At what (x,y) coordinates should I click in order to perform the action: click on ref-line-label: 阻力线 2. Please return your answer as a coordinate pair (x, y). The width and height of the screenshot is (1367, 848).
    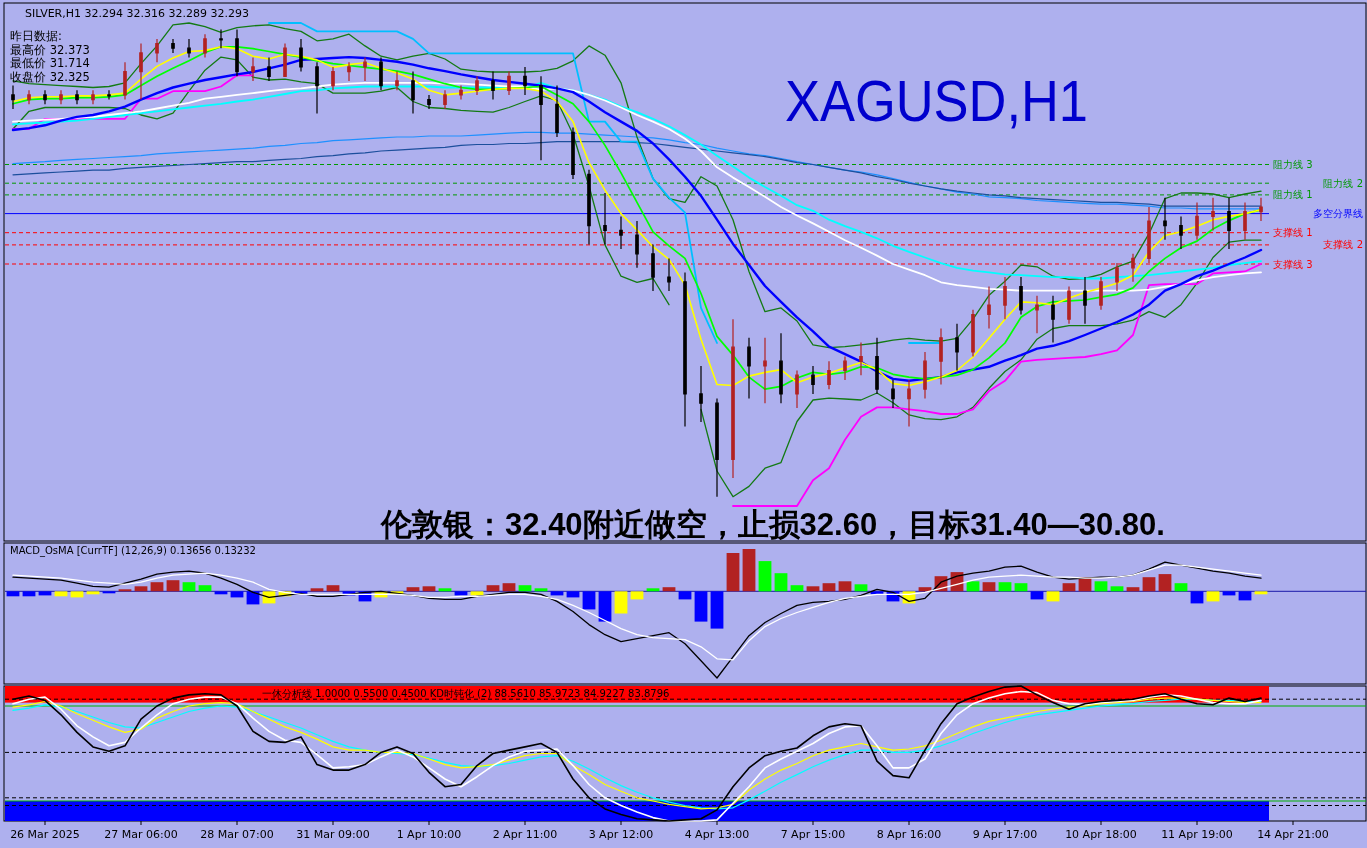
    Looking at the image, I should click on (1343, 183).